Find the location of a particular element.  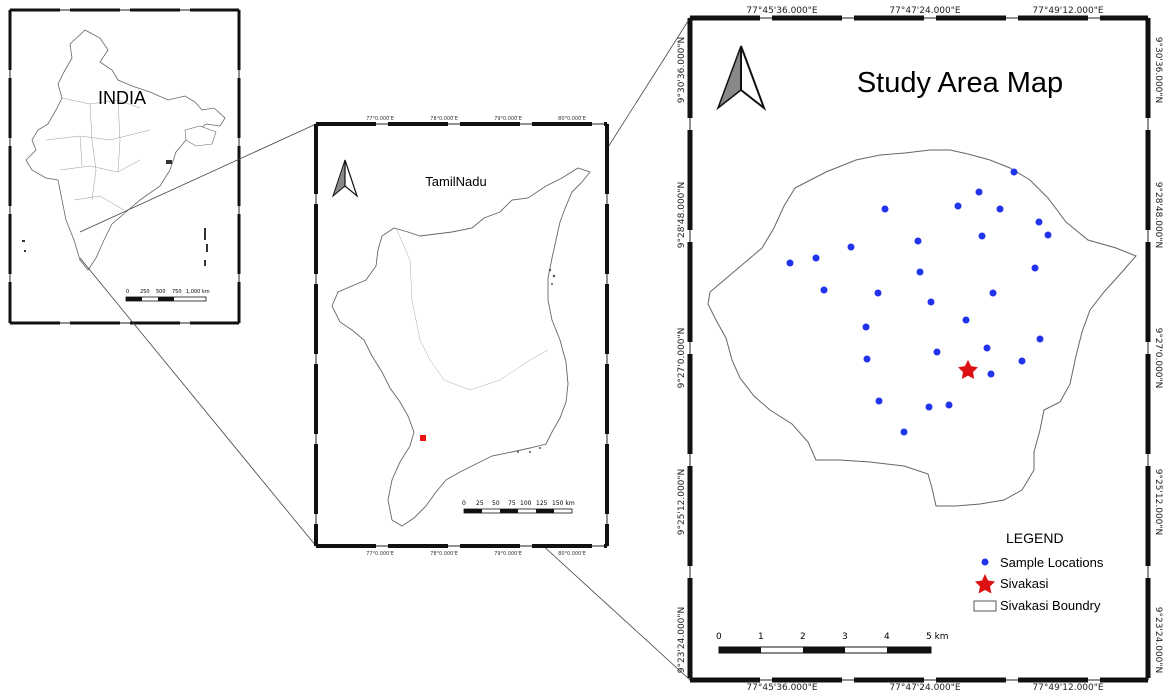

study-scale-3: 3 is located at coordinates (845, 637).